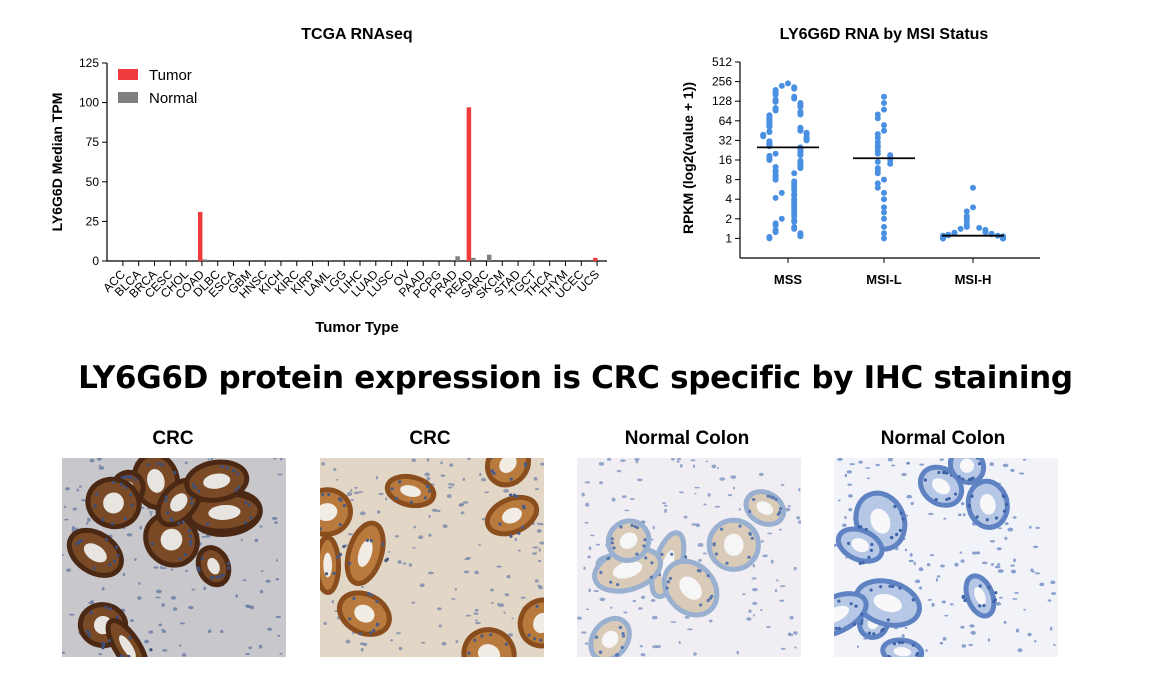  I want to click on bar-chart-title: TCGA RNAseq, so click(356, 34).